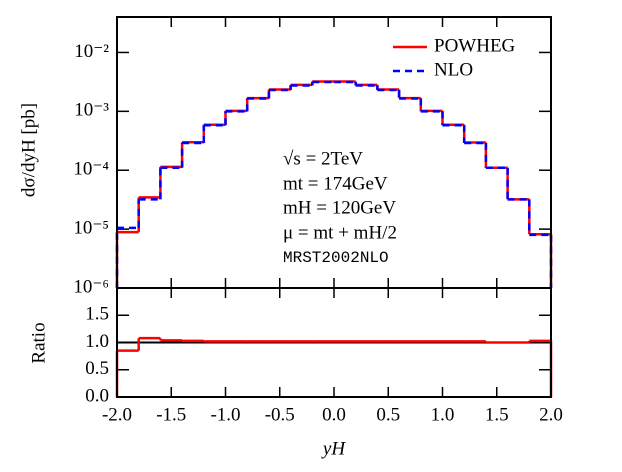  I want to click on x-tick-label: -1.5, so click(171, 414).